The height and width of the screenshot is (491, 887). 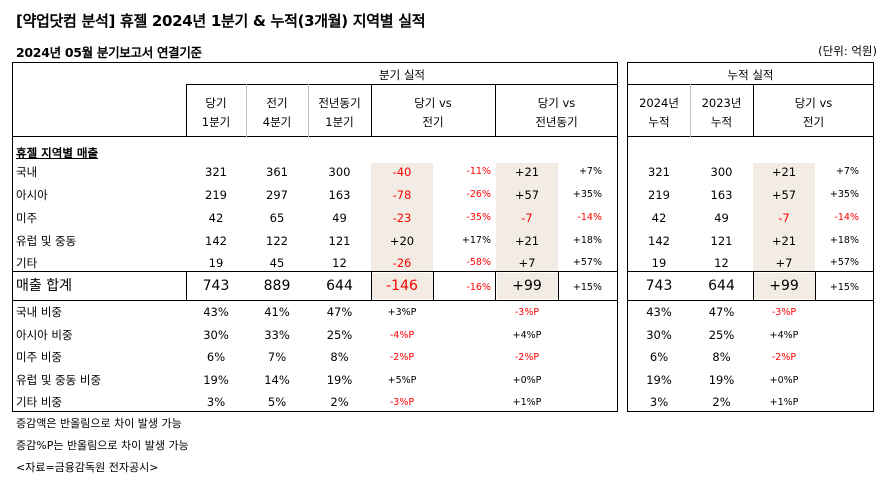 I want to click on cell-q-diff-prev: -40, so click(x=402, y=172).